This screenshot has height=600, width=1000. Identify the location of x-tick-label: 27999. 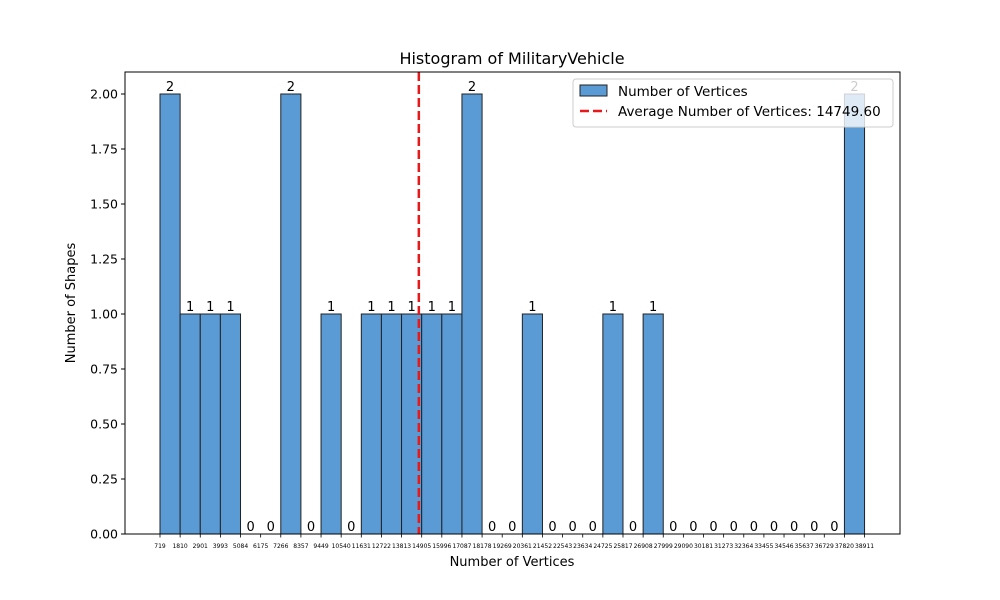
(663, 546).